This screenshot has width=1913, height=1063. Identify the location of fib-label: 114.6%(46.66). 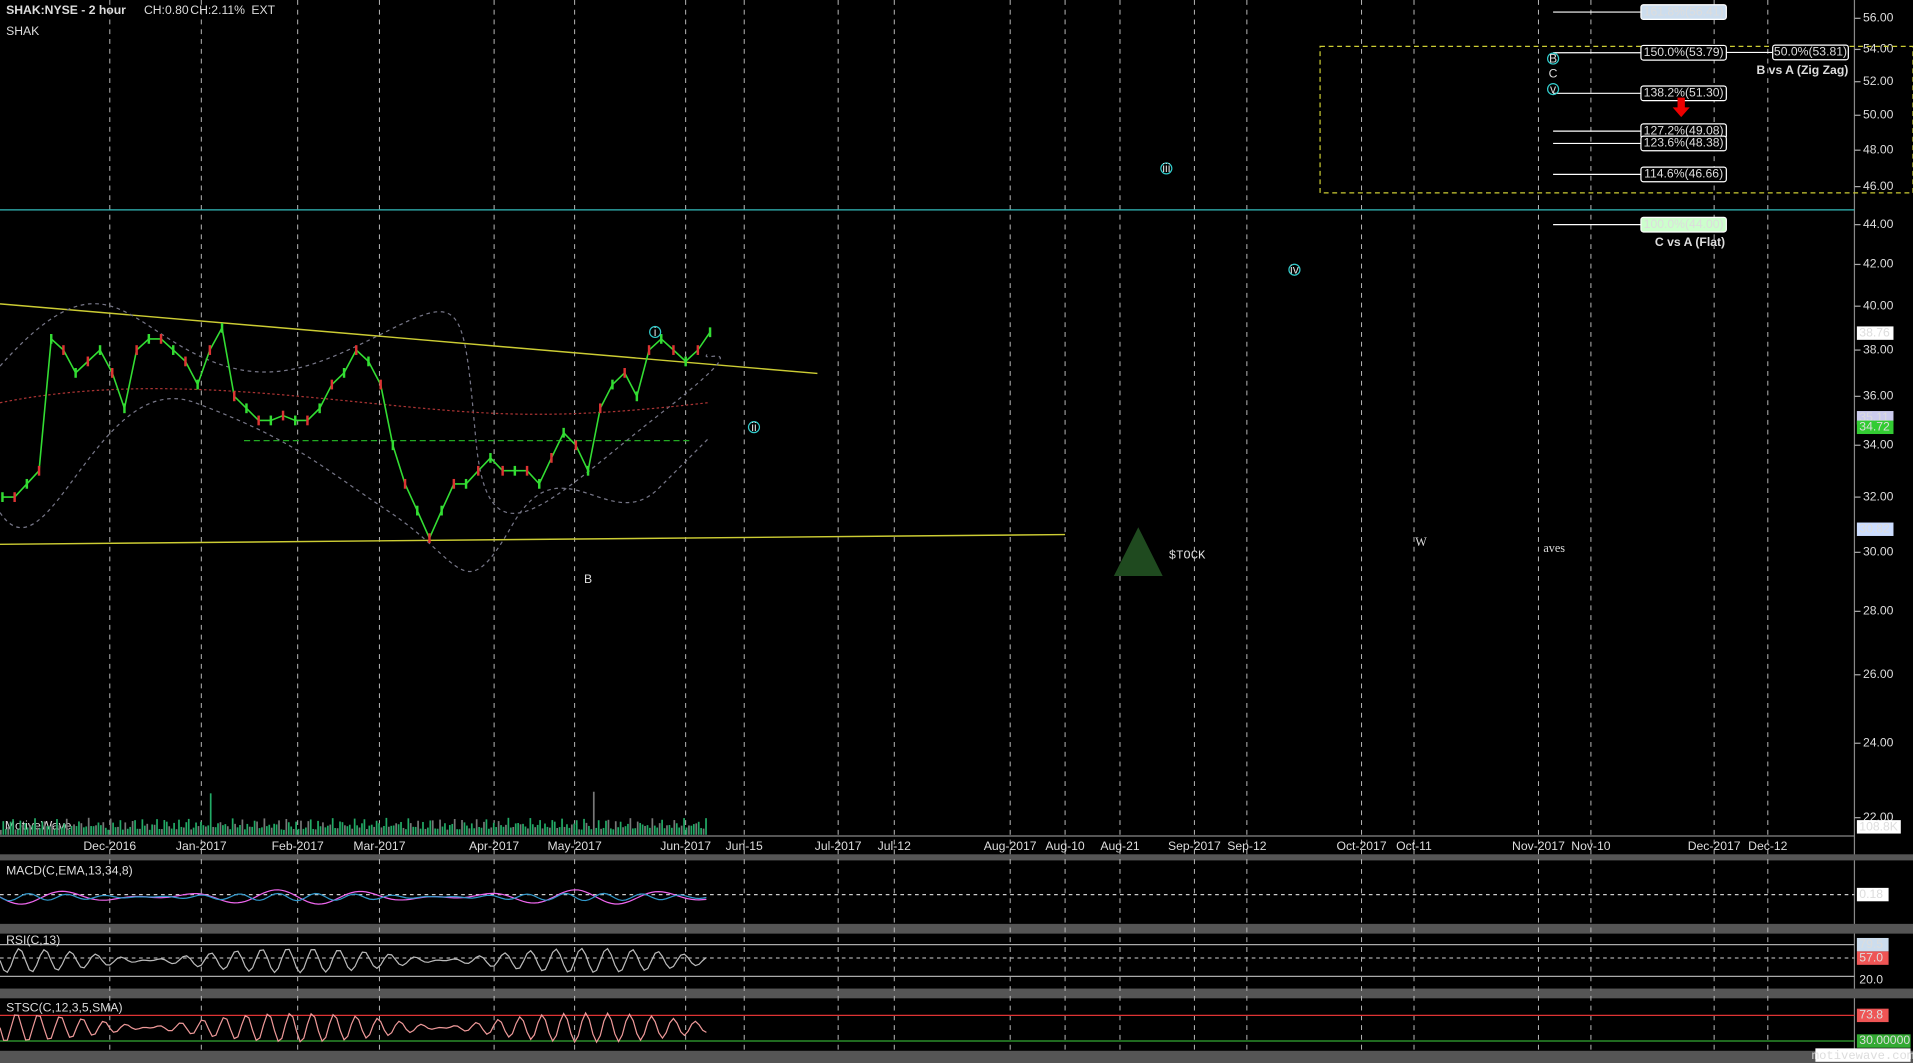
(1683, 174).